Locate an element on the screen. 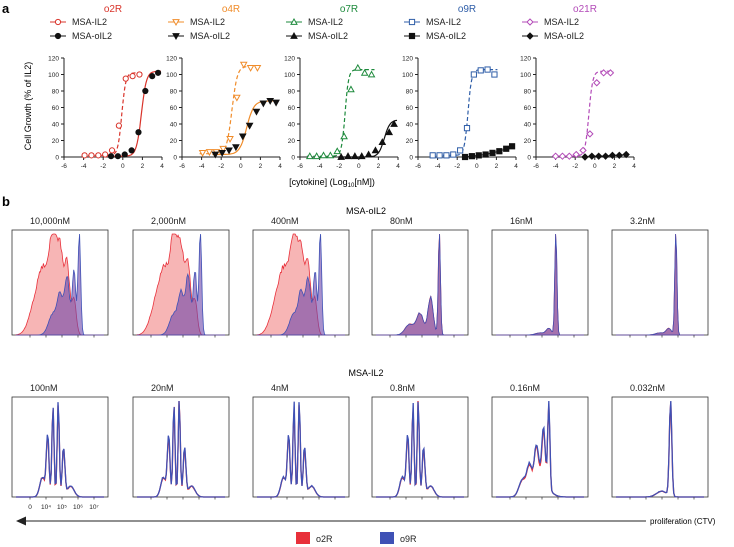 This screenshot has height=547, width=734. x-tick-label: 0 is located at coordinates (123, 166).